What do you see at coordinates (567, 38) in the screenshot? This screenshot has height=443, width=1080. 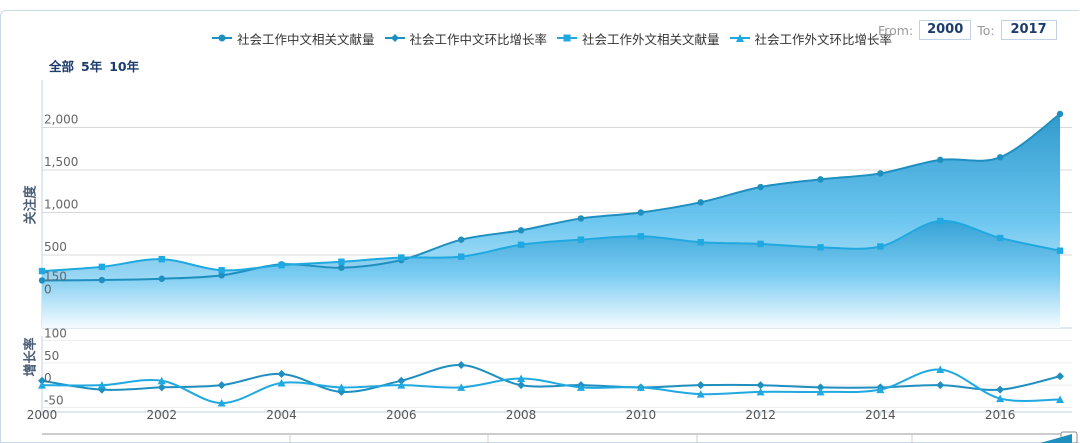 I see `square-marker-icon` at bounding box center [567, 38].